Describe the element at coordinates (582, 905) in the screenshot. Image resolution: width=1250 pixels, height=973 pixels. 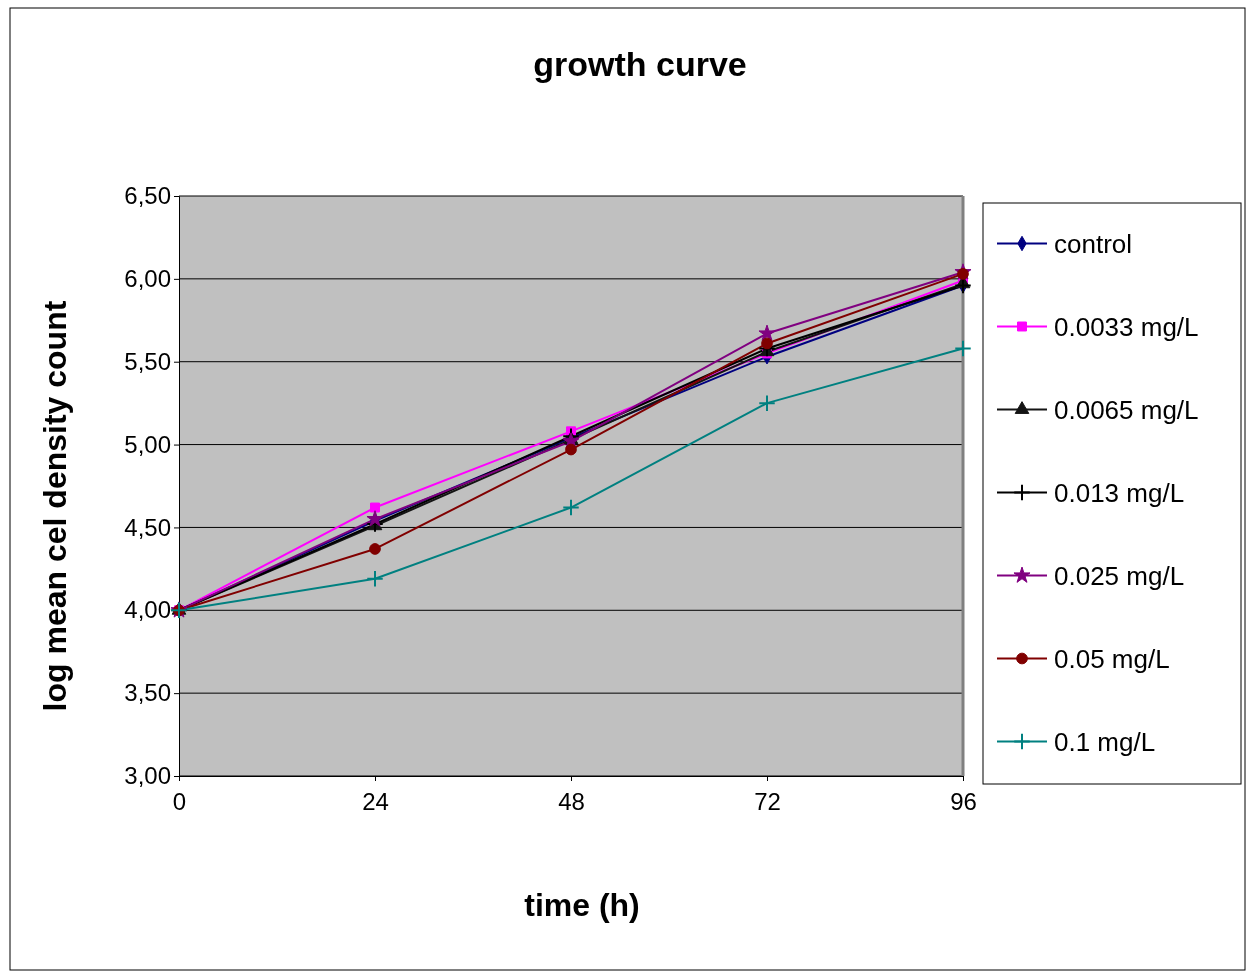
I see `x-axis-title: time (h)` at that location.